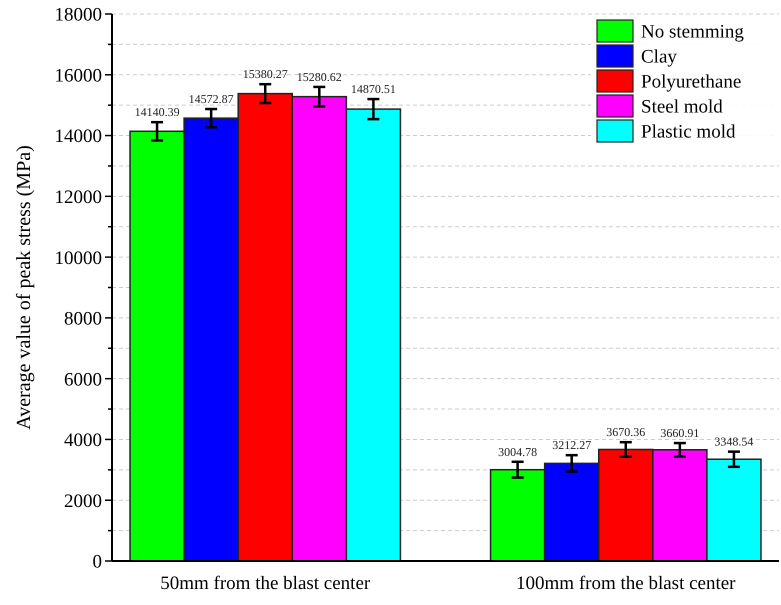  Describe the element at coordinates (373, 89) in the screenshot. I see `data-label: 14870.51` at that location.